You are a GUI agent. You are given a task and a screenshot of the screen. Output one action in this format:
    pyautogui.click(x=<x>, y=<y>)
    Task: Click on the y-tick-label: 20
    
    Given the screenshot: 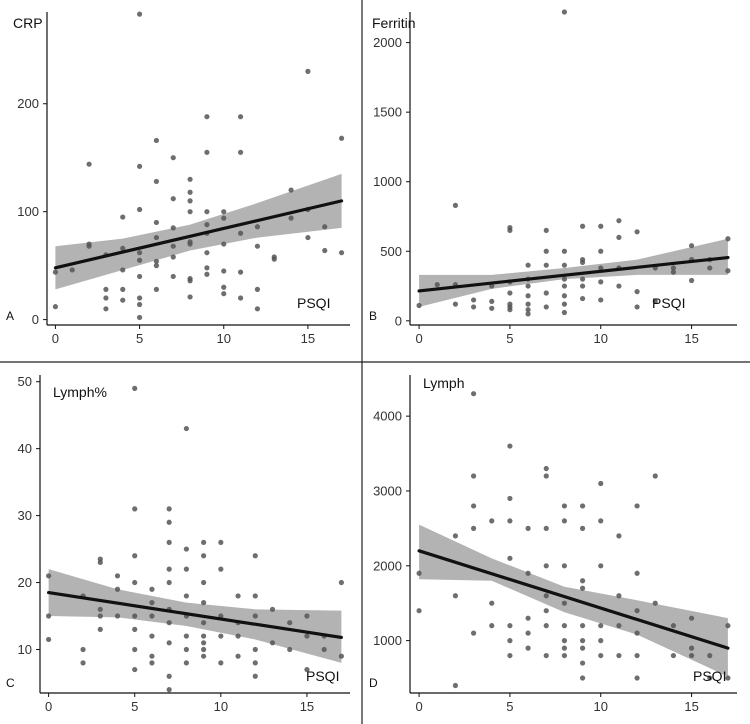 What is the action you would take?
    pyautogui.click(x=25, y=582)
    